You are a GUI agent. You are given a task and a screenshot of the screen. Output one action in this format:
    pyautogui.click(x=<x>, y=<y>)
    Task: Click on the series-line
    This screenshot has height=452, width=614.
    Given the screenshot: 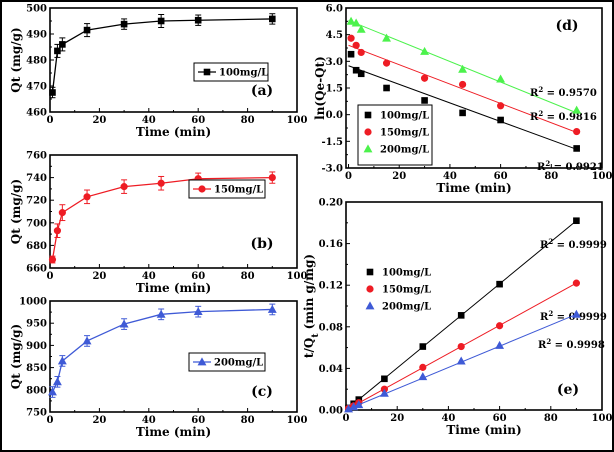 What is the action you would take?
    pyautogui.click(x=162, y=350)
    